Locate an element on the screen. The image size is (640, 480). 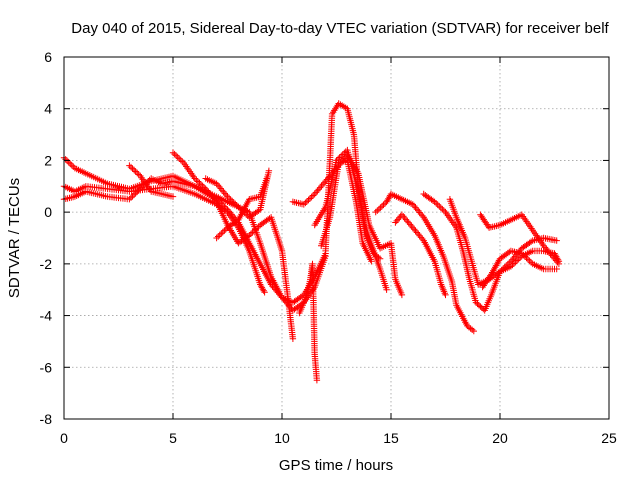
series-sat-k is located at coordinates (353, 181).